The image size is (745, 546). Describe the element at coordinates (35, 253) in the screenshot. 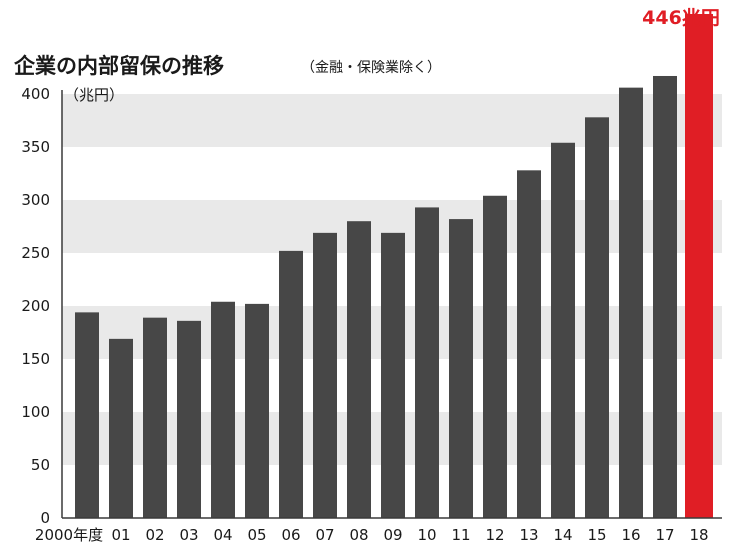

I see `y-tick-label: 250` at that location.